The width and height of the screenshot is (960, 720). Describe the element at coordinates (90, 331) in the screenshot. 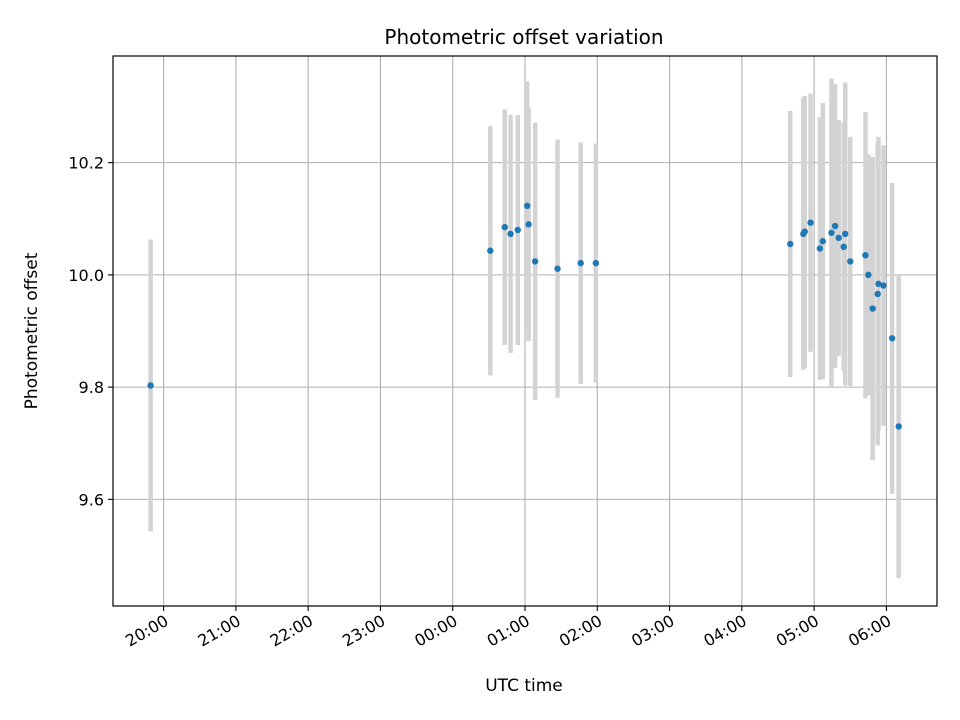

I see `y-axis: 9.6 9.8 10.0 10.2` at that location.